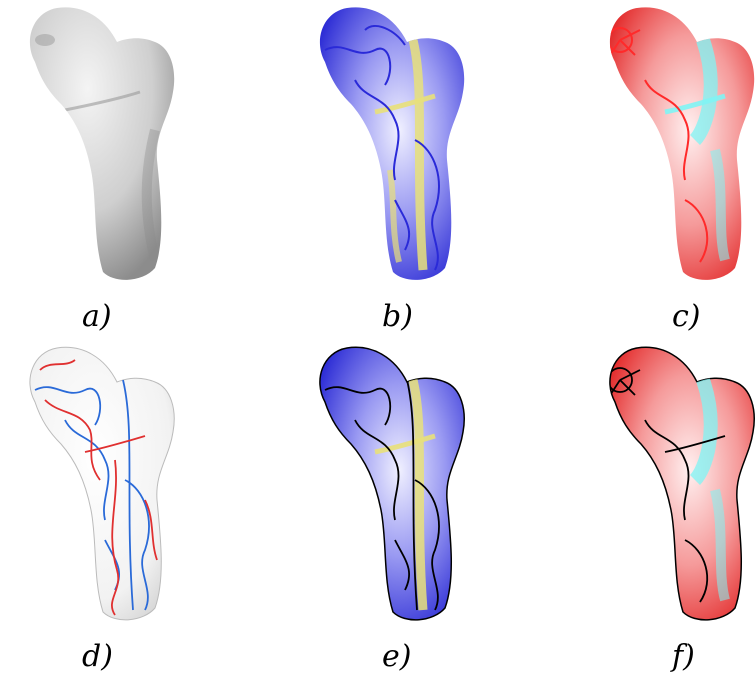 Image resolution: width=755 pixels, height=681 pixels. What do you see at coordinates (97, 316) in the screenshot?
I see `panel-a-label: a)` at bounding box center [97, 316].